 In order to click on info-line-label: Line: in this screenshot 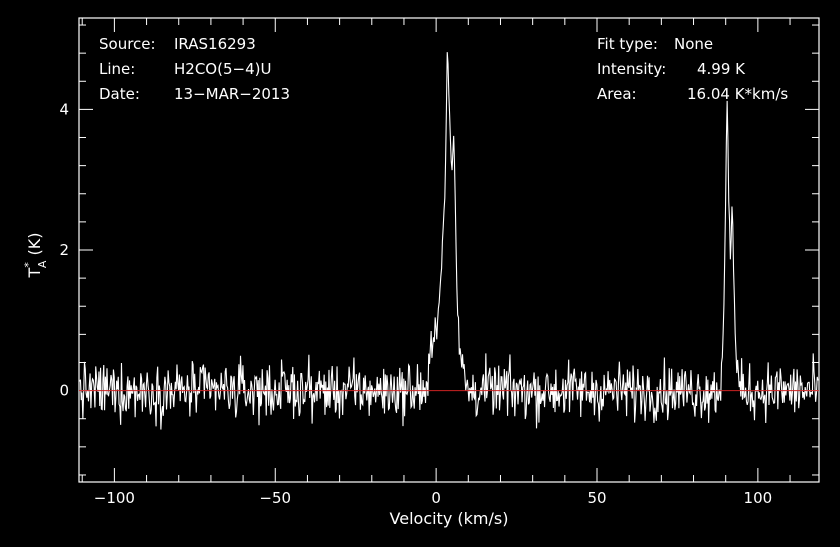, I will do `click(117, 69)`.